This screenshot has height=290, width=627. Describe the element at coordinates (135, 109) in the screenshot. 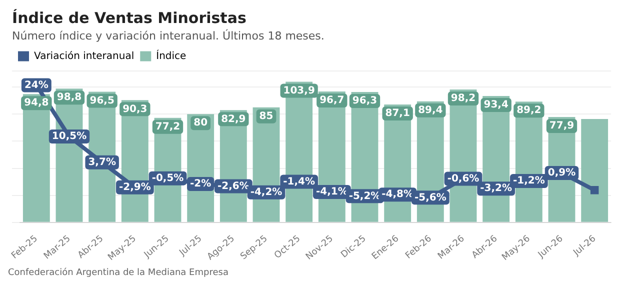

I see `data-label: 90,3` at that location.